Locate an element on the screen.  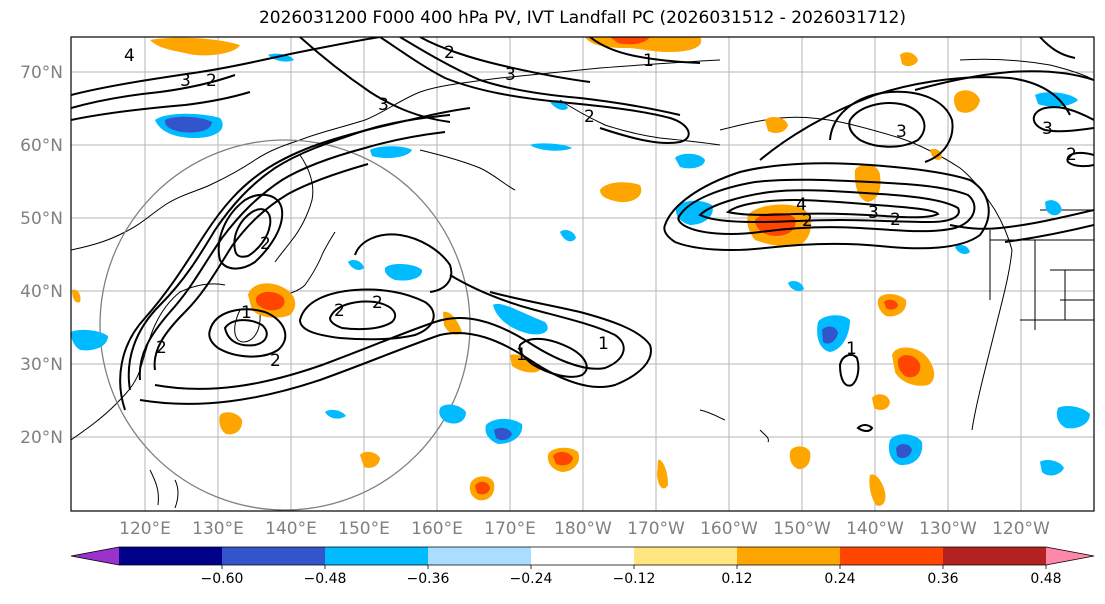
lat-label: 60°N is located at coordinates (41, 146).